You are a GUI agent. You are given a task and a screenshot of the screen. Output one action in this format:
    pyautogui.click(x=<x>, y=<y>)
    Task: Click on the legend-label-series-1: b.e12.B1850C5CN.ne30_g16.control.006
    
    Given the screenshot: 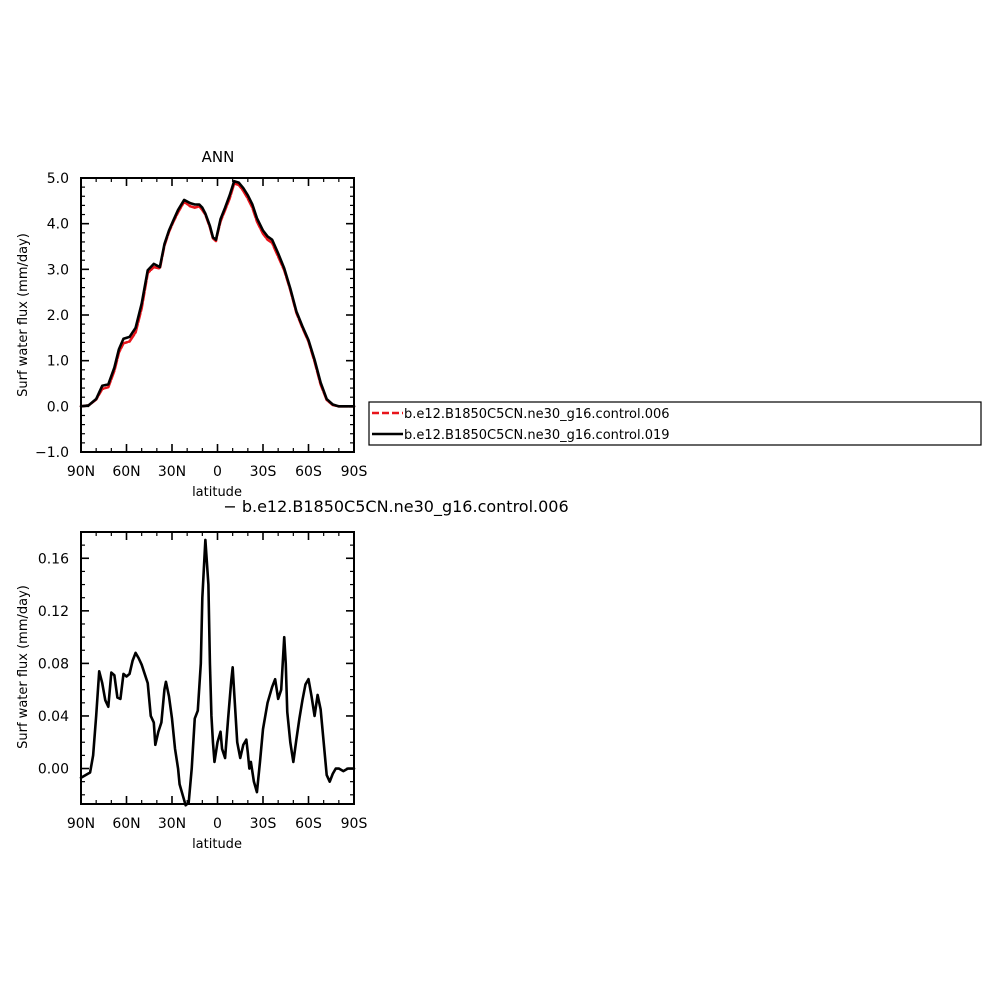 What is the action you would take?
    pyautogui.click(x=537, y=414)
    